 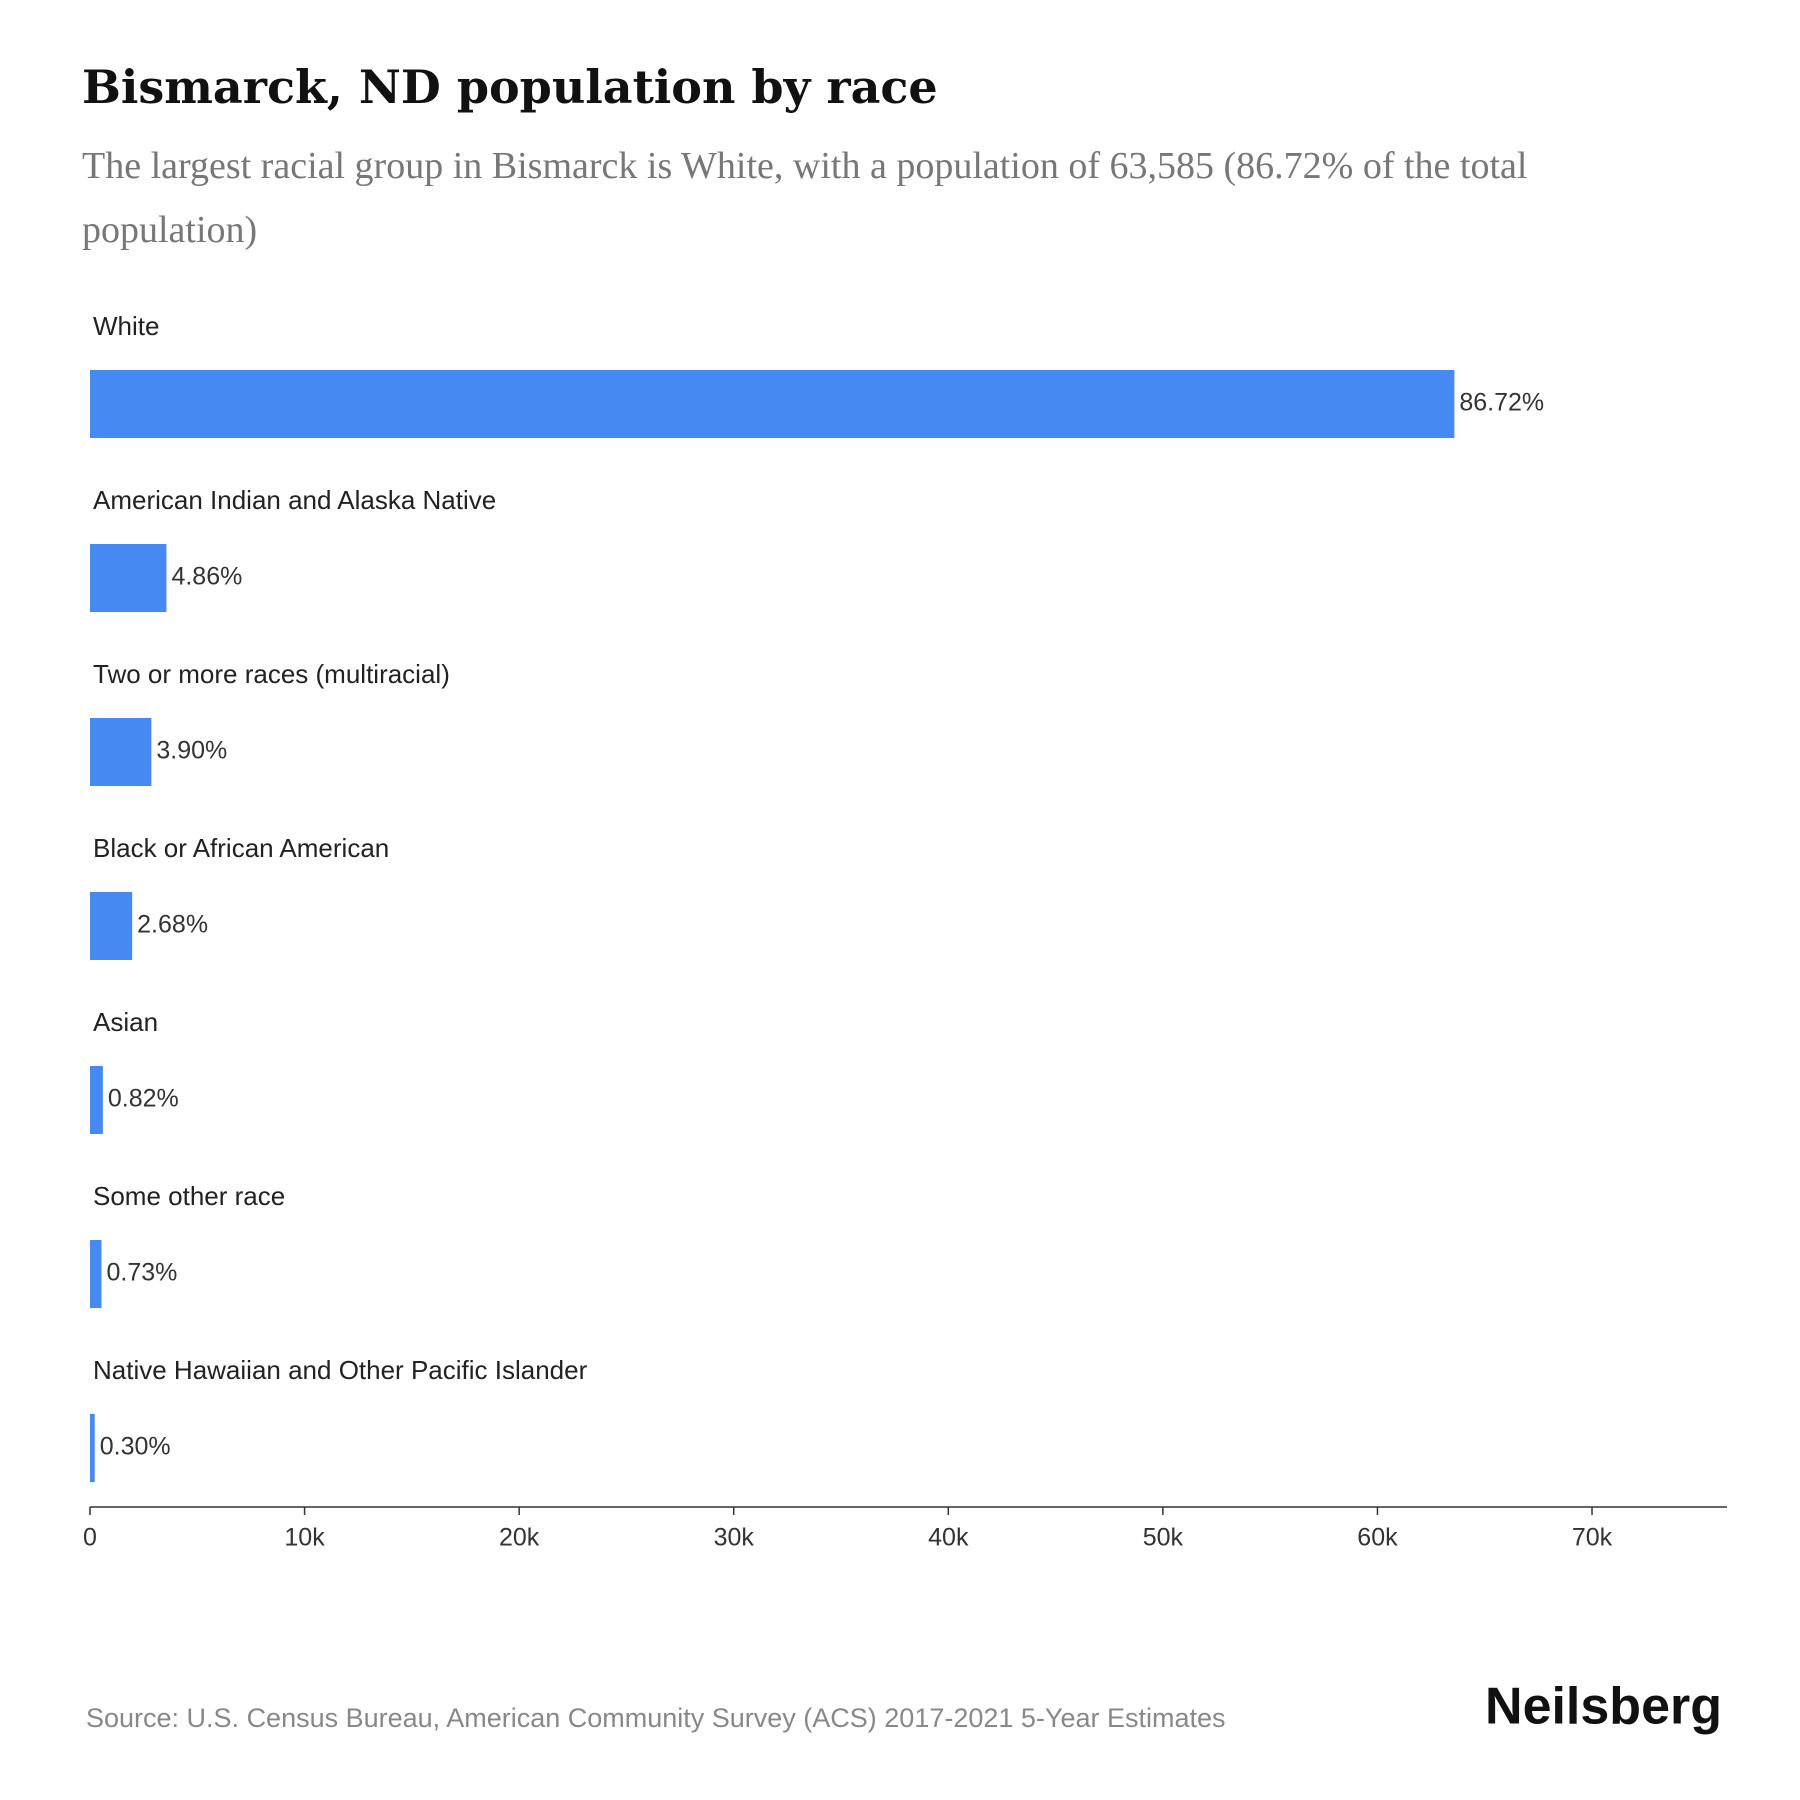 What do you see at coordinates (510, 87) in the screenshot?
I see `chart-title: Bismarck, ND population by race` at bounding box center [510, 87].